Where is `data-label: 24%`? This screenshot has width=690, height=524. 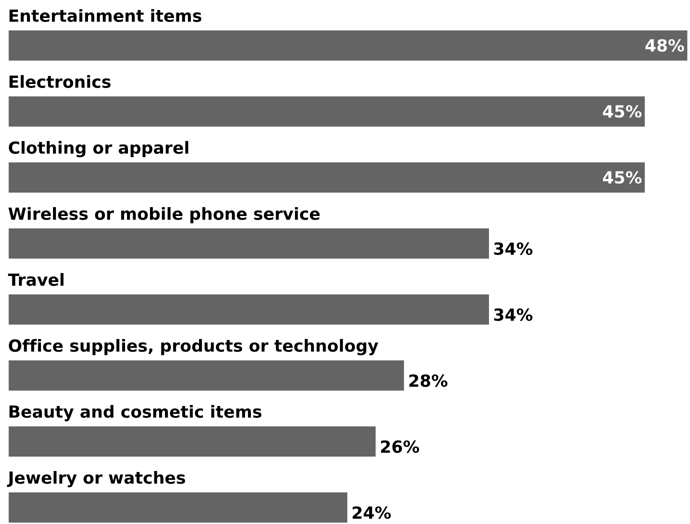 data-label: 24% is located at coordinates (371, 512).